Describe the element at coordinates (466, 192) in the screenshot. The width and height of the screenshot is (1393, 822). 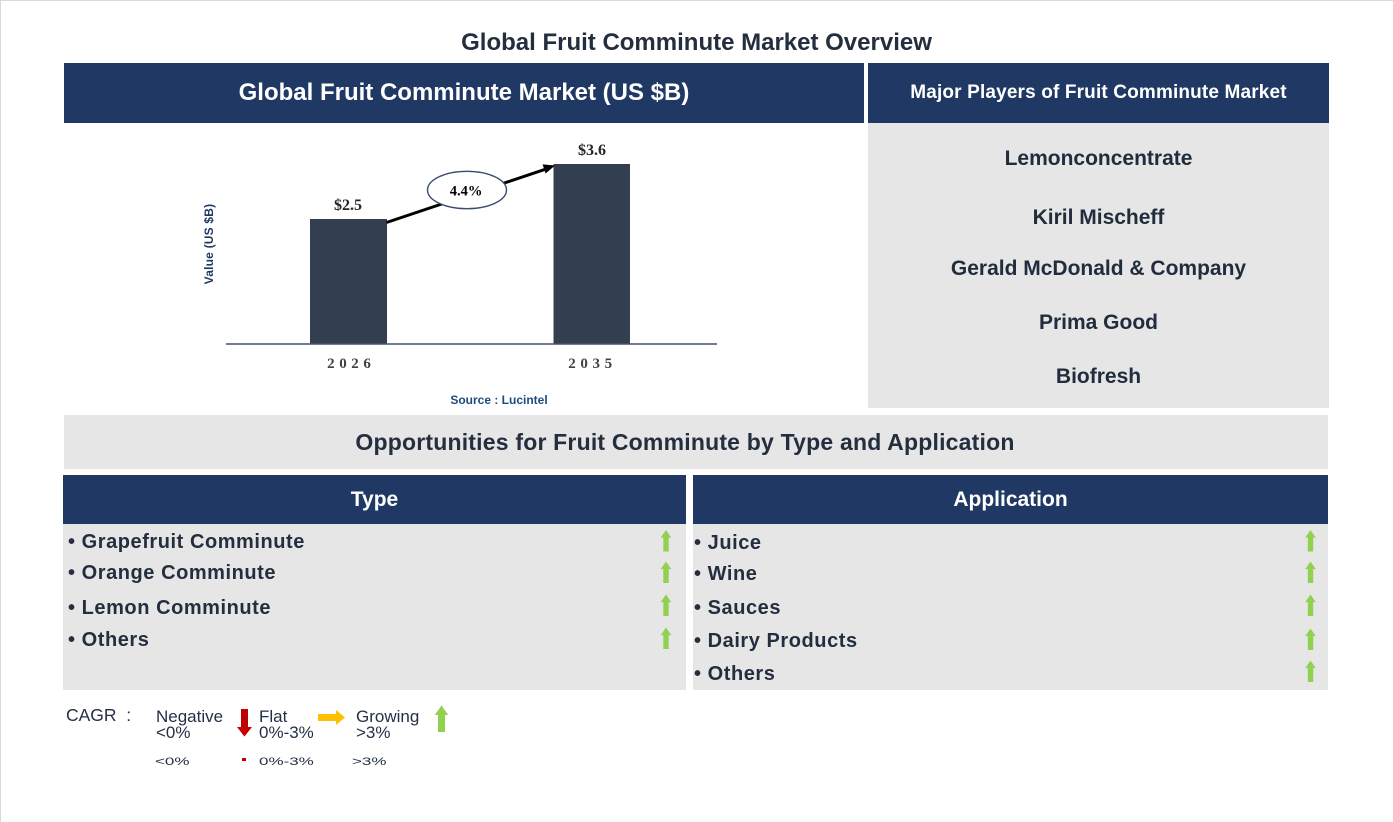
I see `svg-text: 4.4%` at that location.